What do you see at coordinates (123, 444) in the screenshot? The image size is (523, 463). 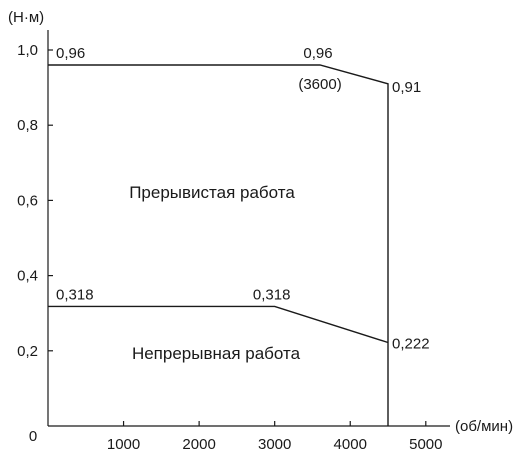 I see `x-tick-label: 1000` at bounding box center [123, 444].